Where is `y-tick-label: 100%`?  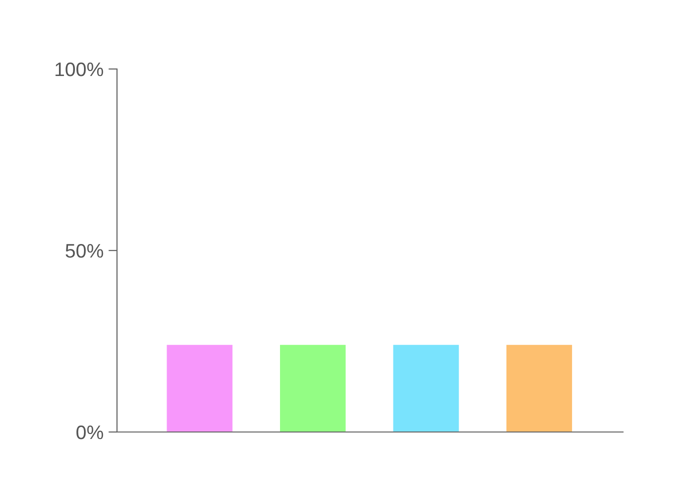 y-tick-label: 100% is located at coordinates (80, 69).